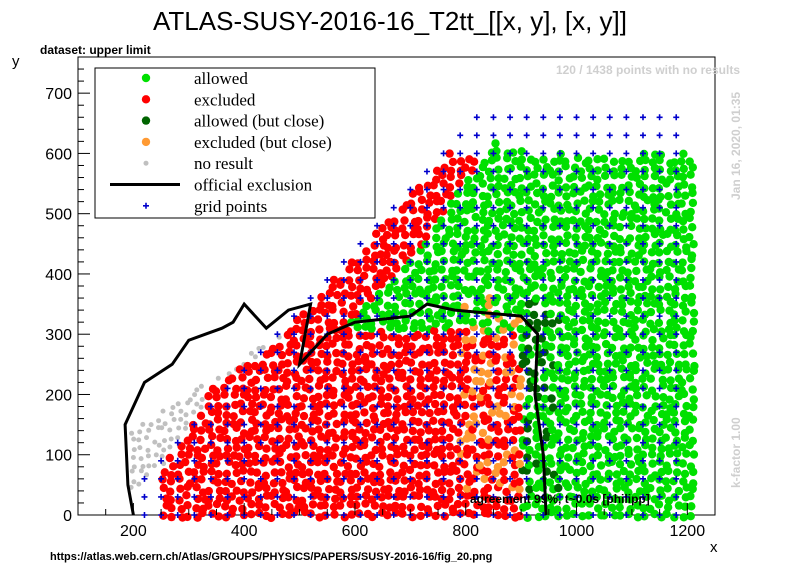  I want to click on point-excluded-but-close, so click(498, 467).